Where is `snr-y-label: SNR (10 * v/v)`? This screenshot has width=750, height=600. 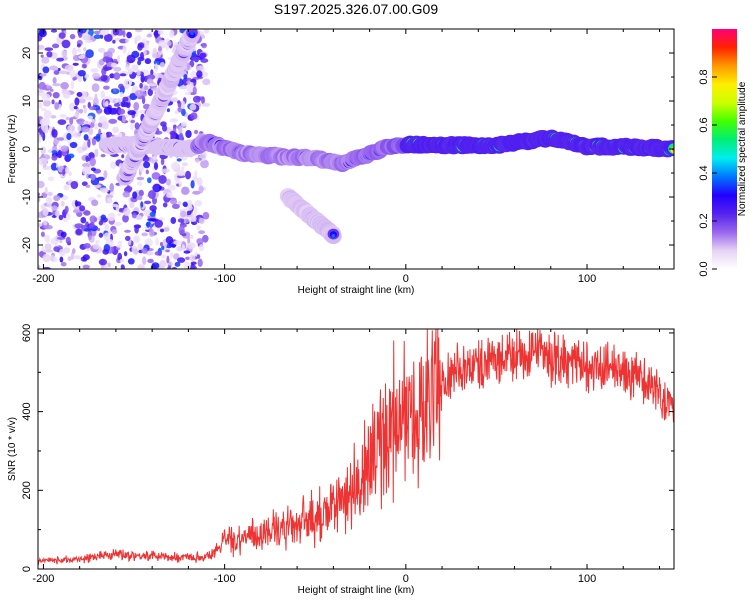 snr-y-label: SNR (10 * v/v) is located at coordinates (12, 449).